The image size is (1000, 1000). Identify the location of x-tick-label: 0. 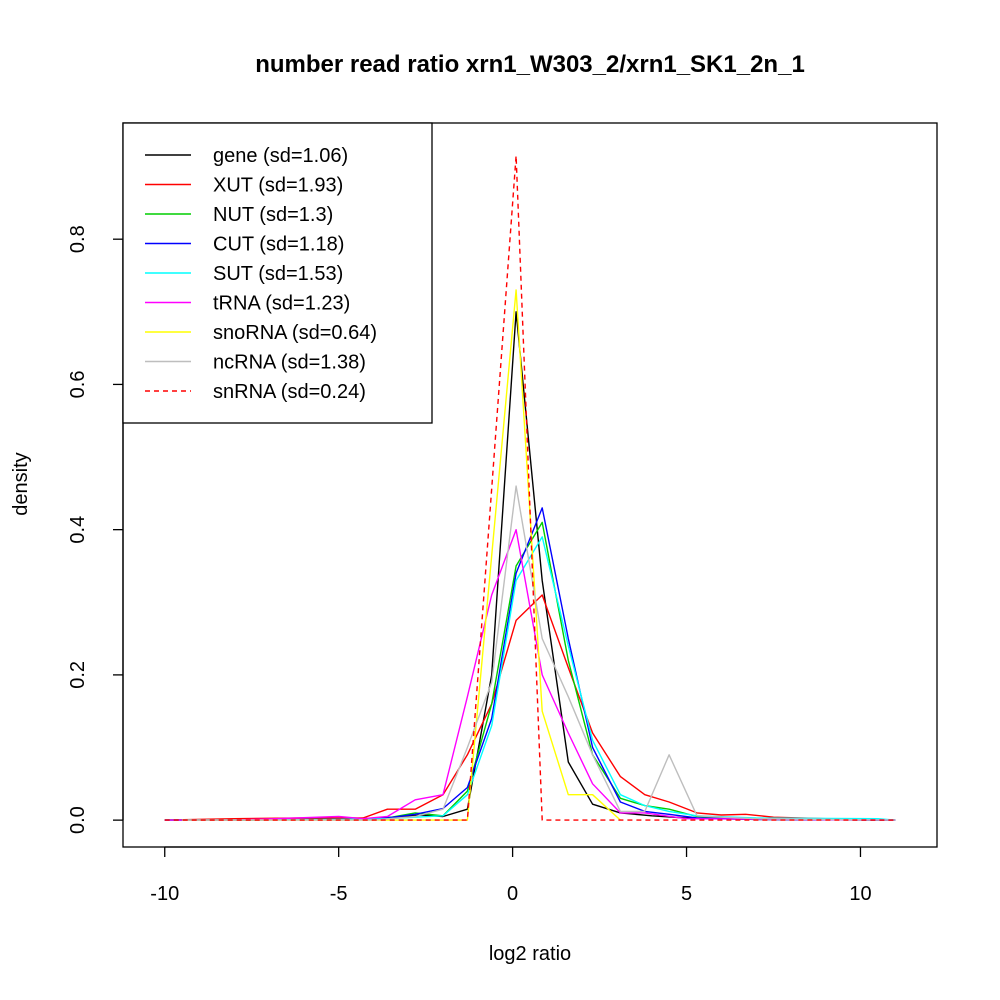
(512, 894).